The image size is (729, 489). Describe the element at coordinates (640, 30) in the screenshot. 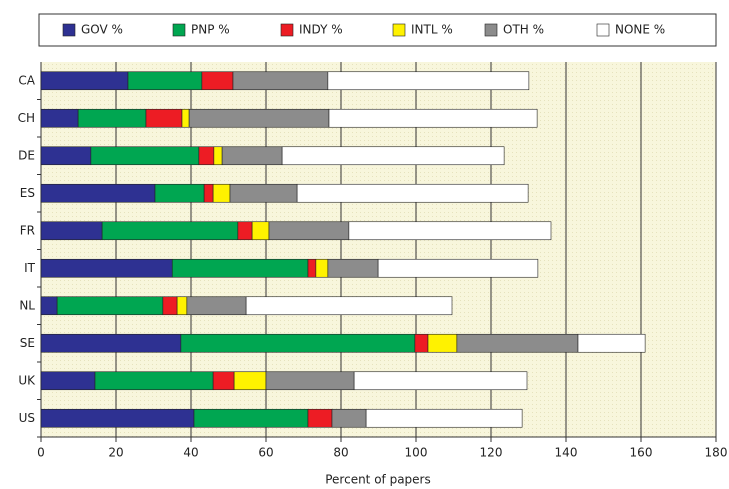

I see `legend-label: NONE %` at that location.